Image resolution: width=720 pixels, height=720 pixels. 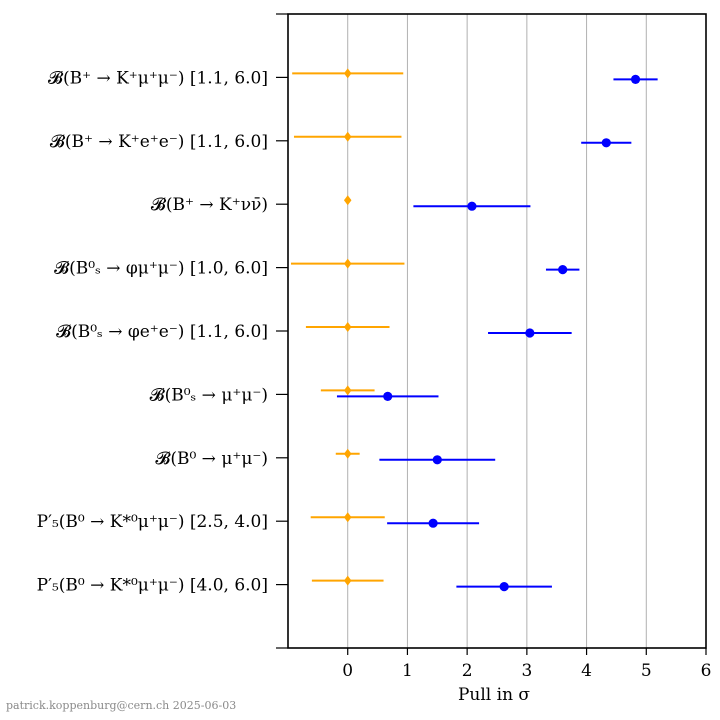 What do you see at coordinates (162, 332) in the screenshot?
I see `category-label: 𝓑(B⁰ₛ → φe⁺e⁻) [1.1, 6.0]` at bounding box center [162, 332].